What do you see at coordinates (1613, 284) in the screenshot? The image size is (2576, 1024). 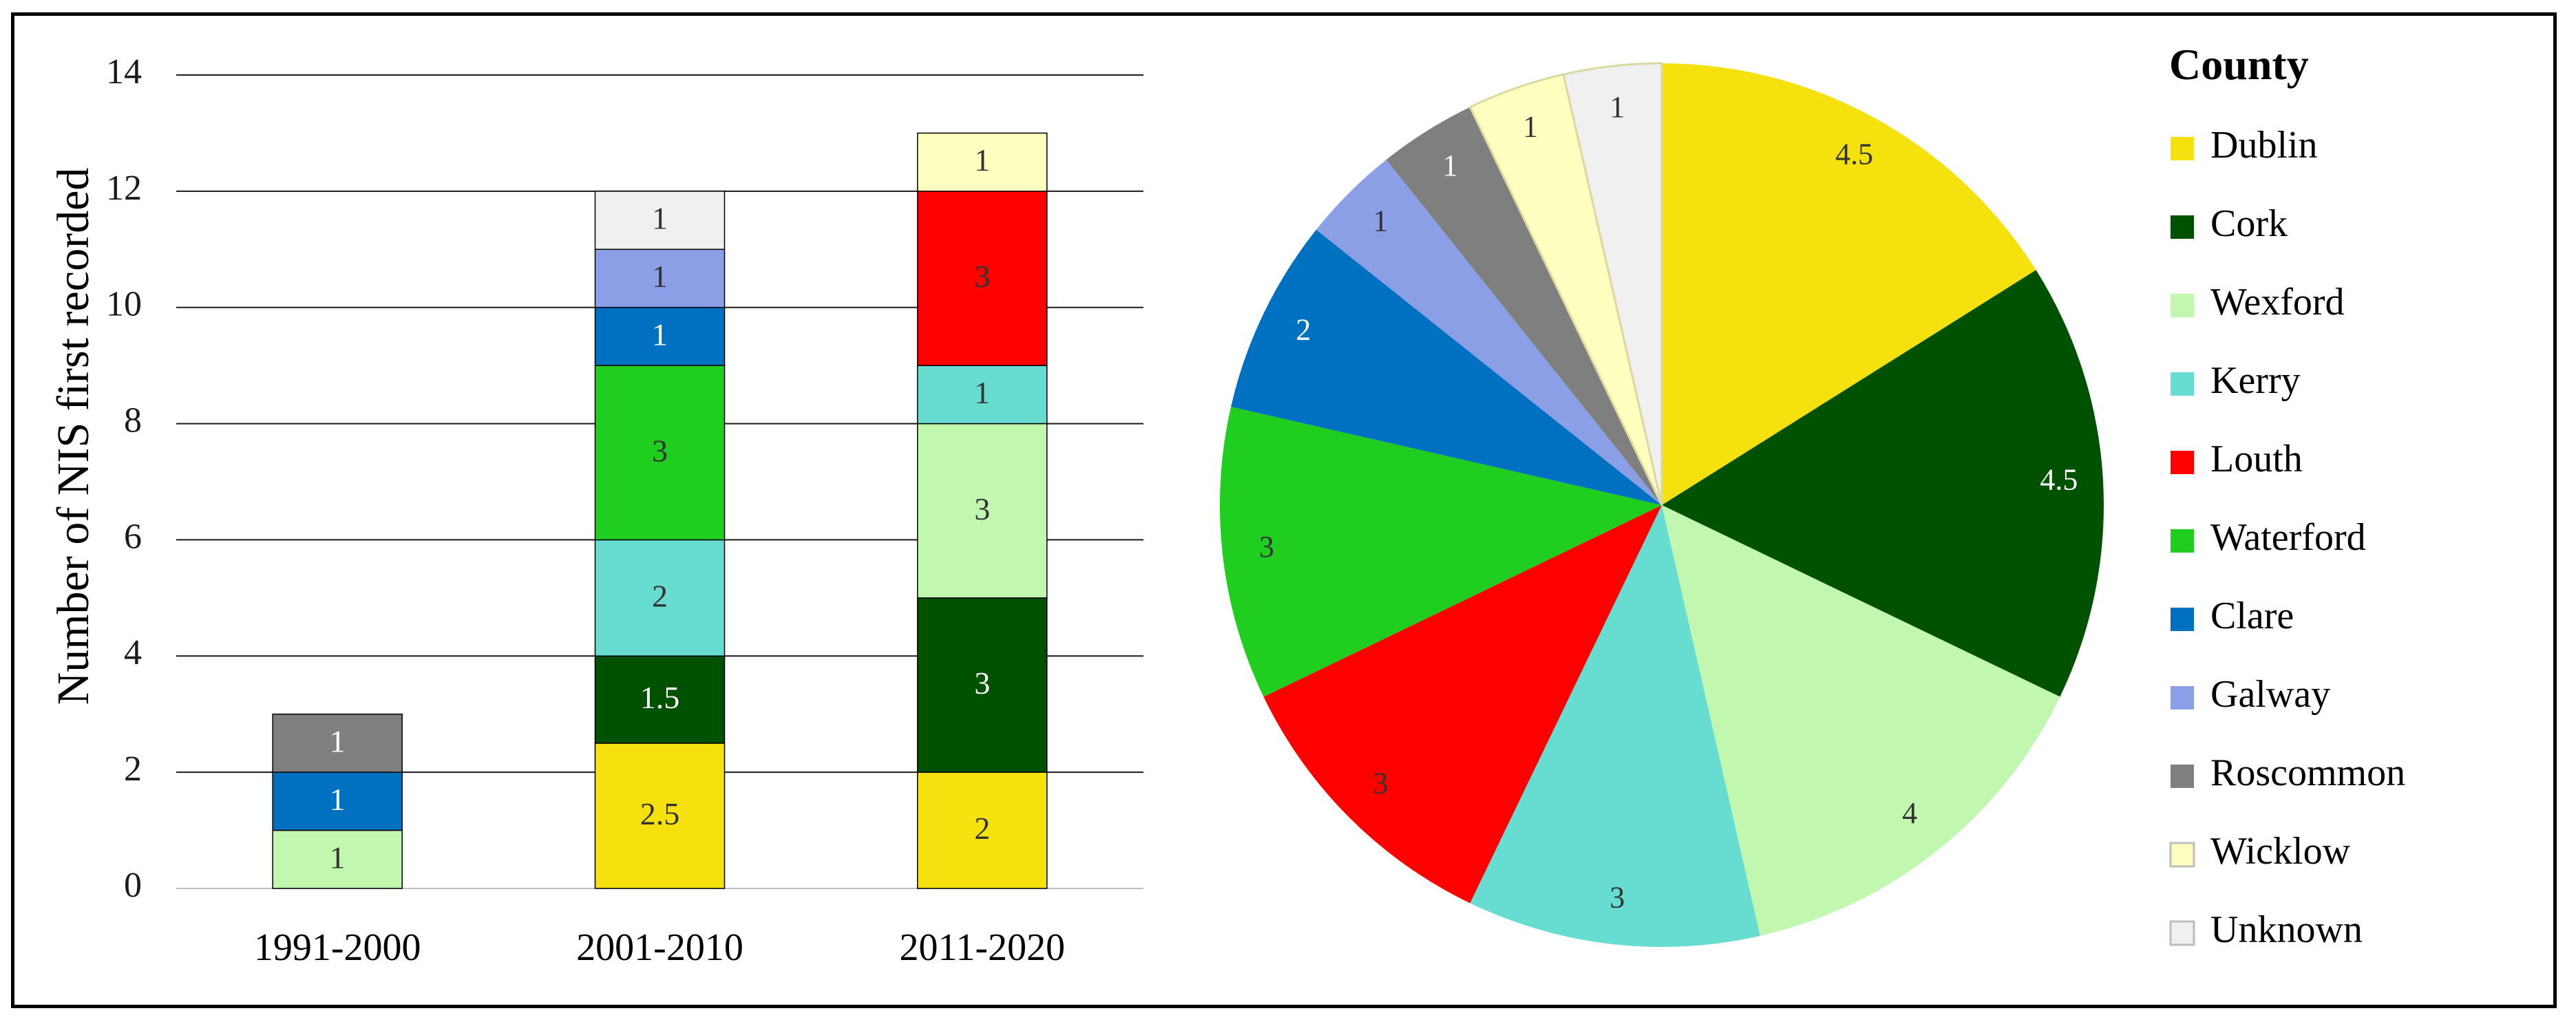 I see `pie-slice-unknown` at bounding box center [1613, 284].